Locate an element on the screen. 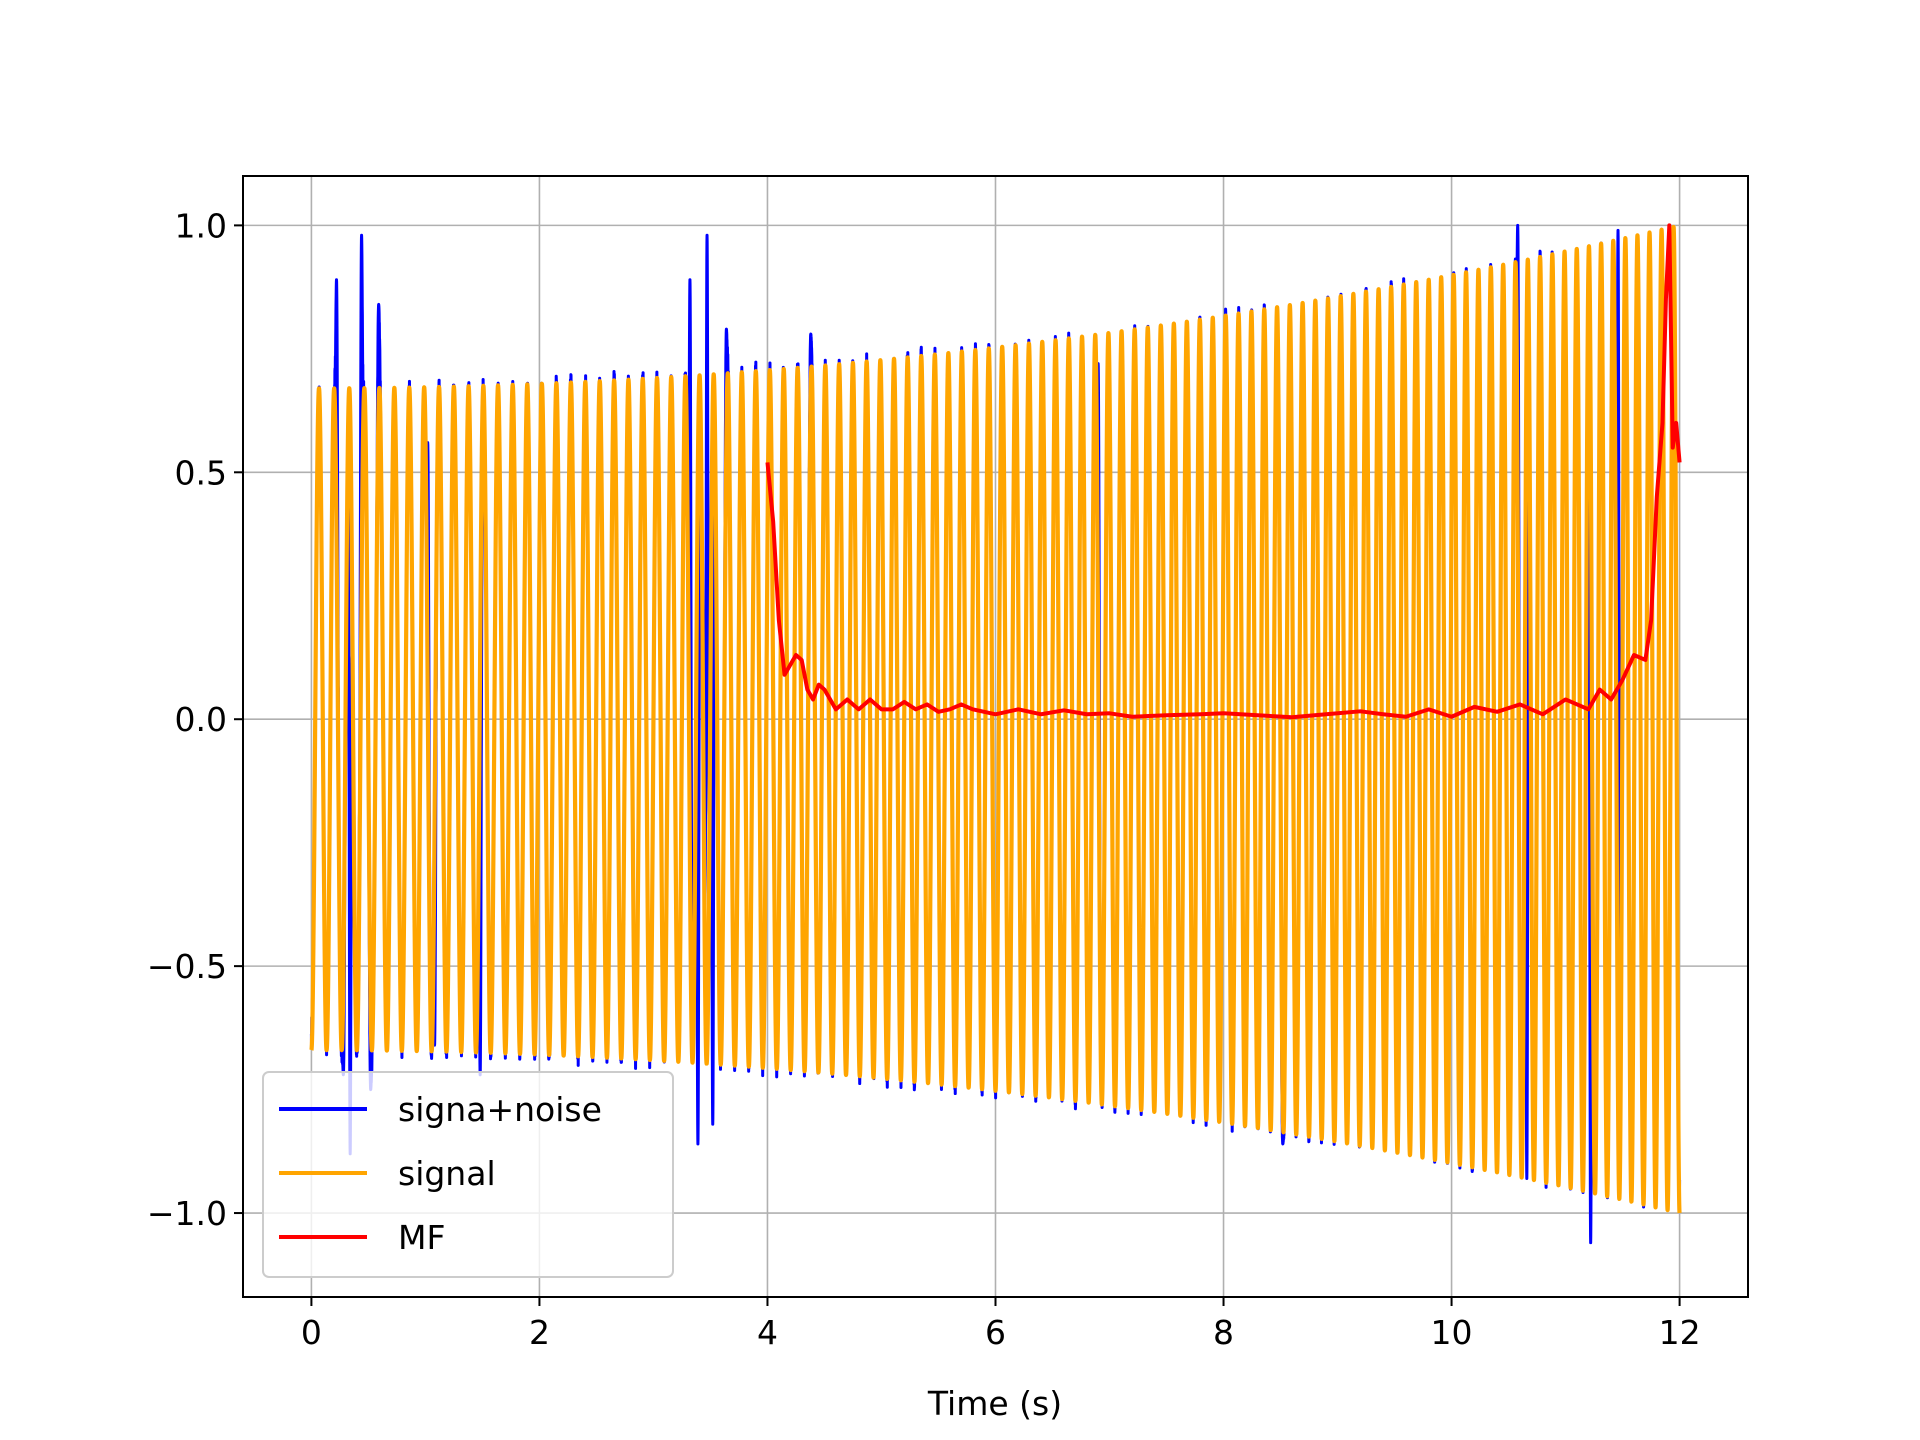 This screenshot has width=1920, height=1440. x-tick-label: 4 is located at coordinates (767, 1332).